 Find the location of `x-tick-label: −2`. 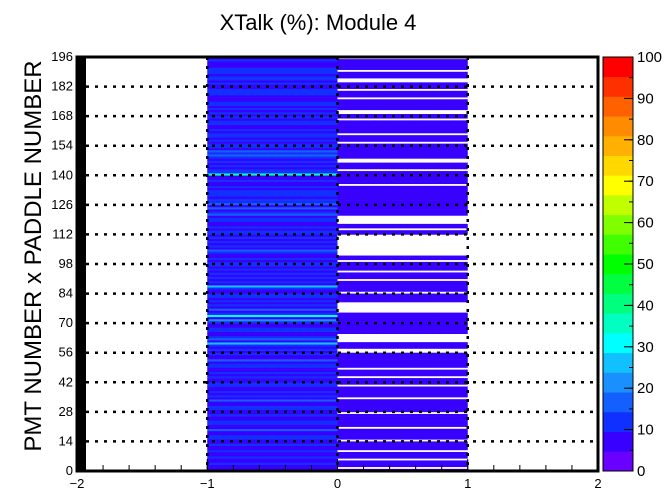

x-tick-label: −2 is located at coordinates (77, 483).